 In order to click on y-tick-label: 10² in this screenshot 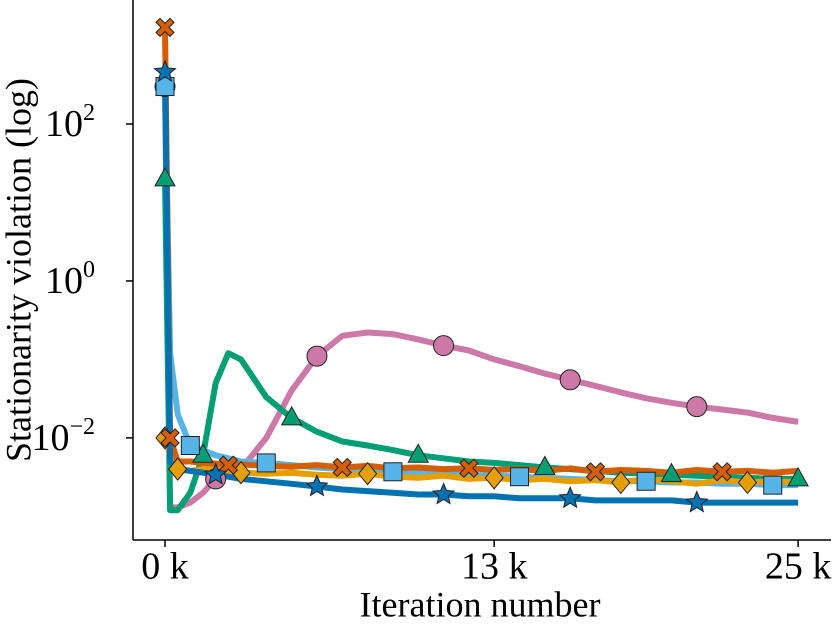, I will do `click(70, 122)`.